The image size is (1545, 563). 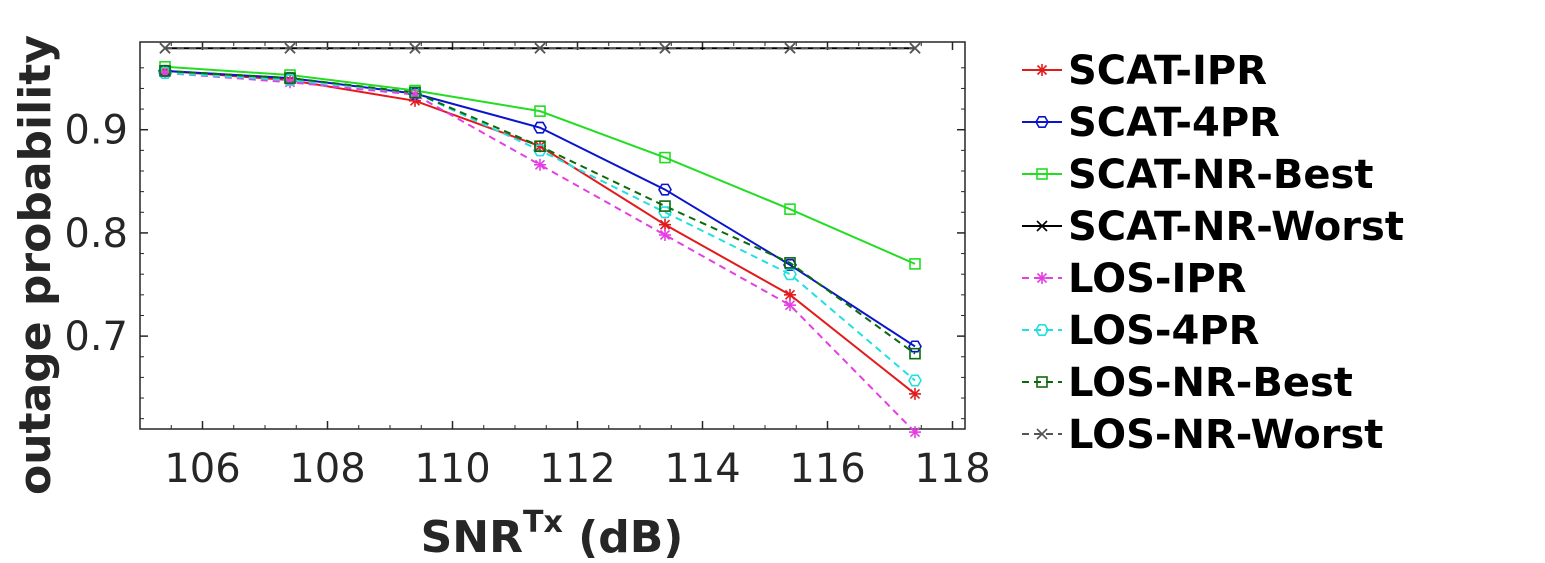 I want to click on legend-item-scat-nr-worst: SCAT-NR-Worst, so click(x=1213, y=227).